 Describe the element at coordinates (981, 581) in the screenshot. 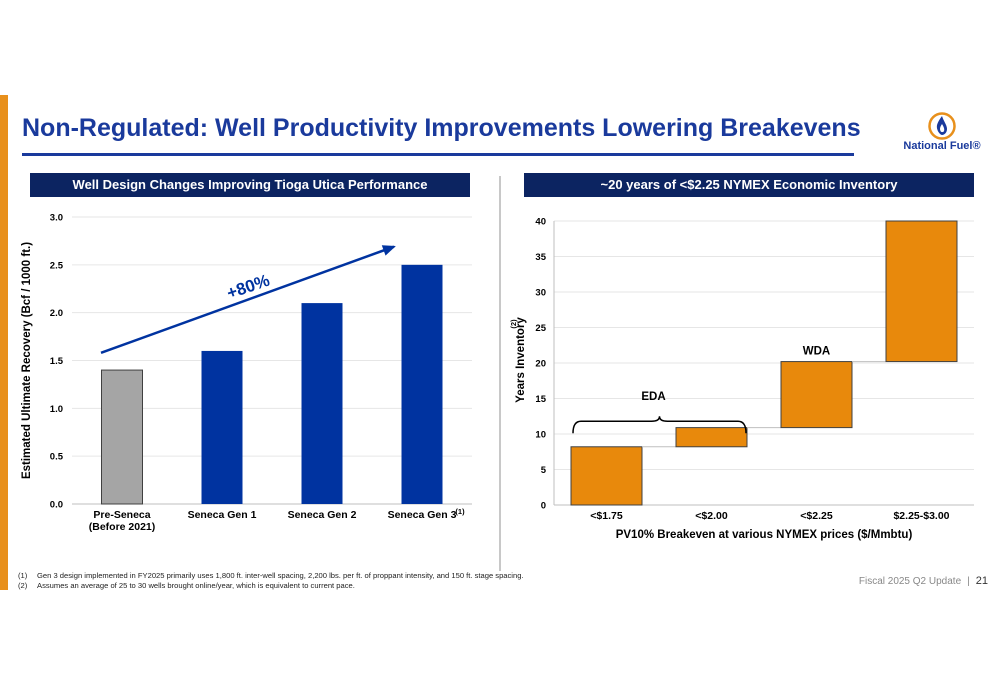

I see `page-number: 21` at that location.